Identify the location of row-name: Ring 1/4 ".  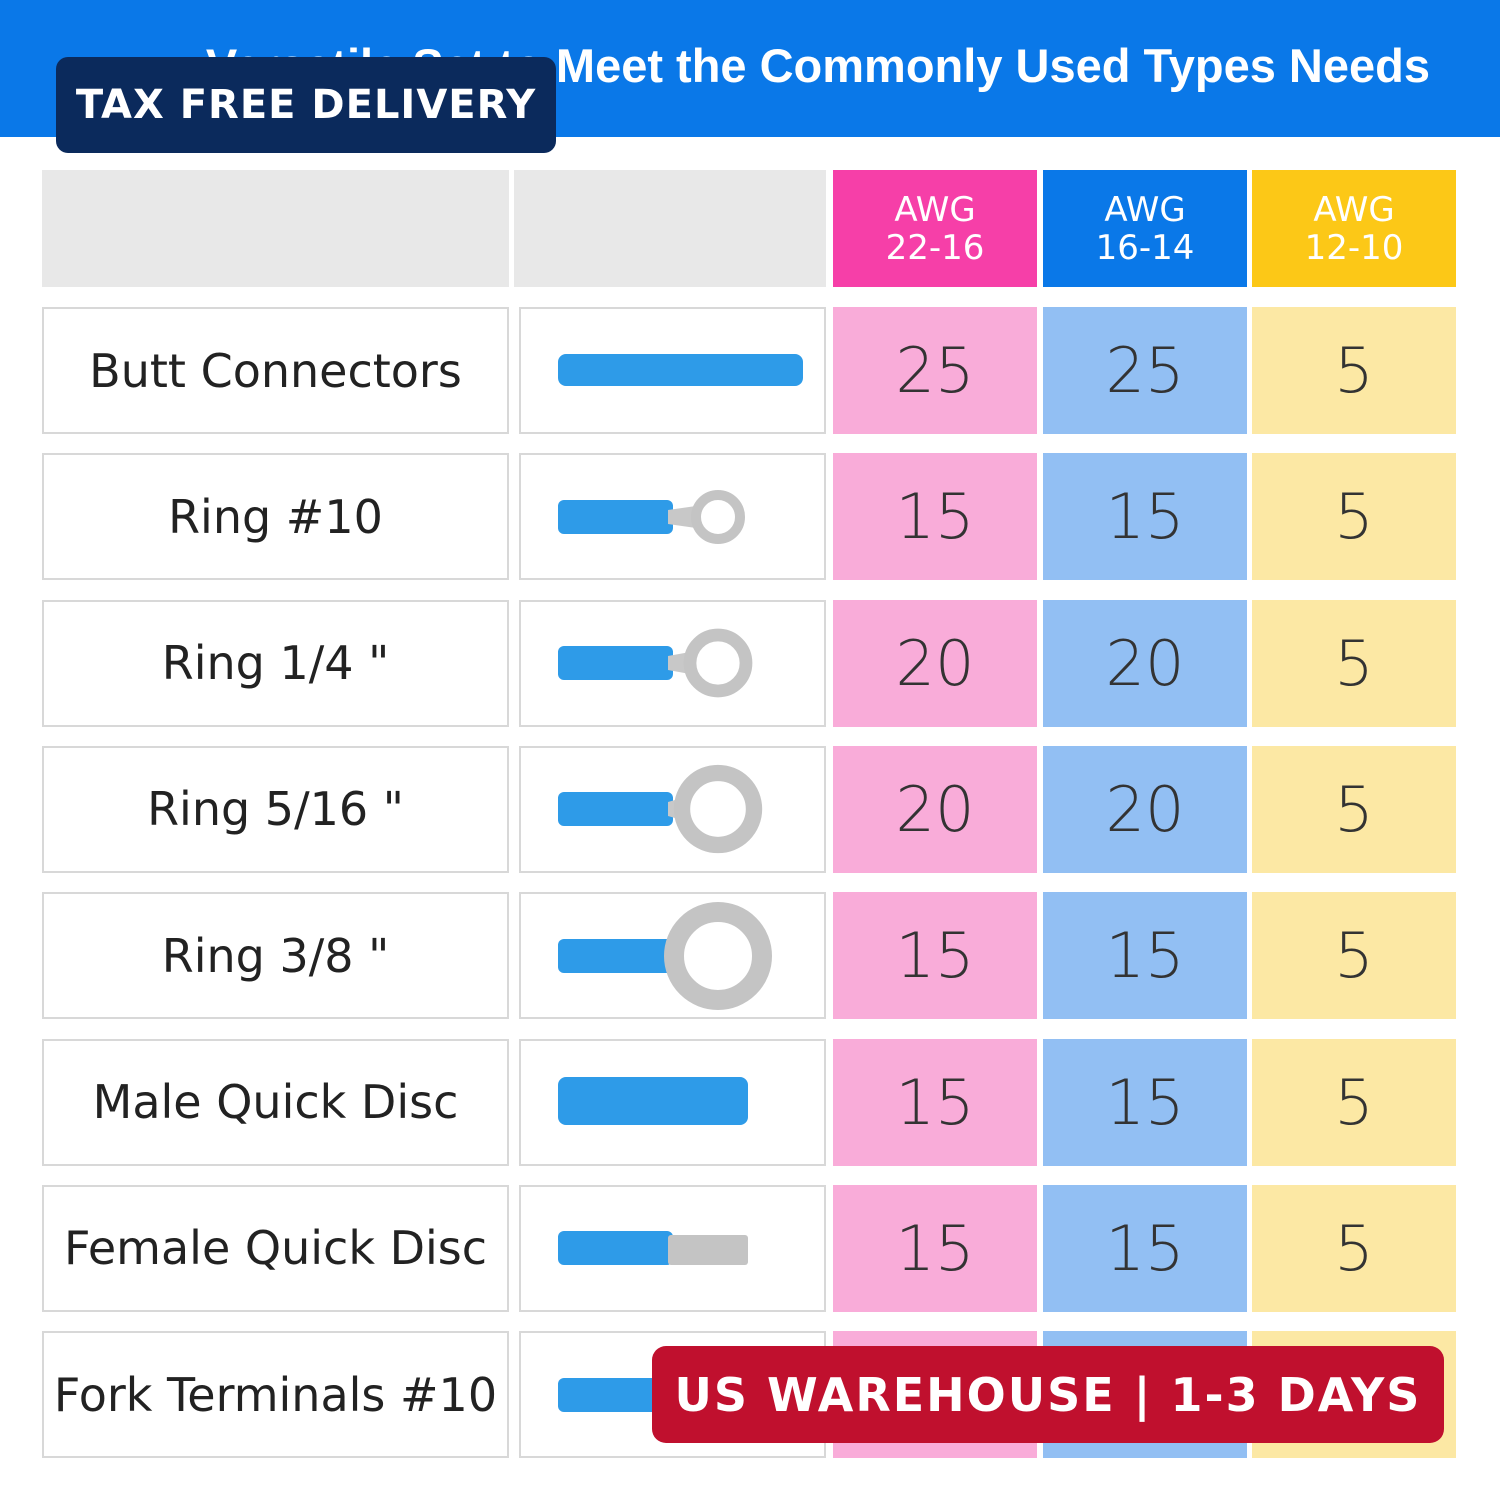
(275, 663).